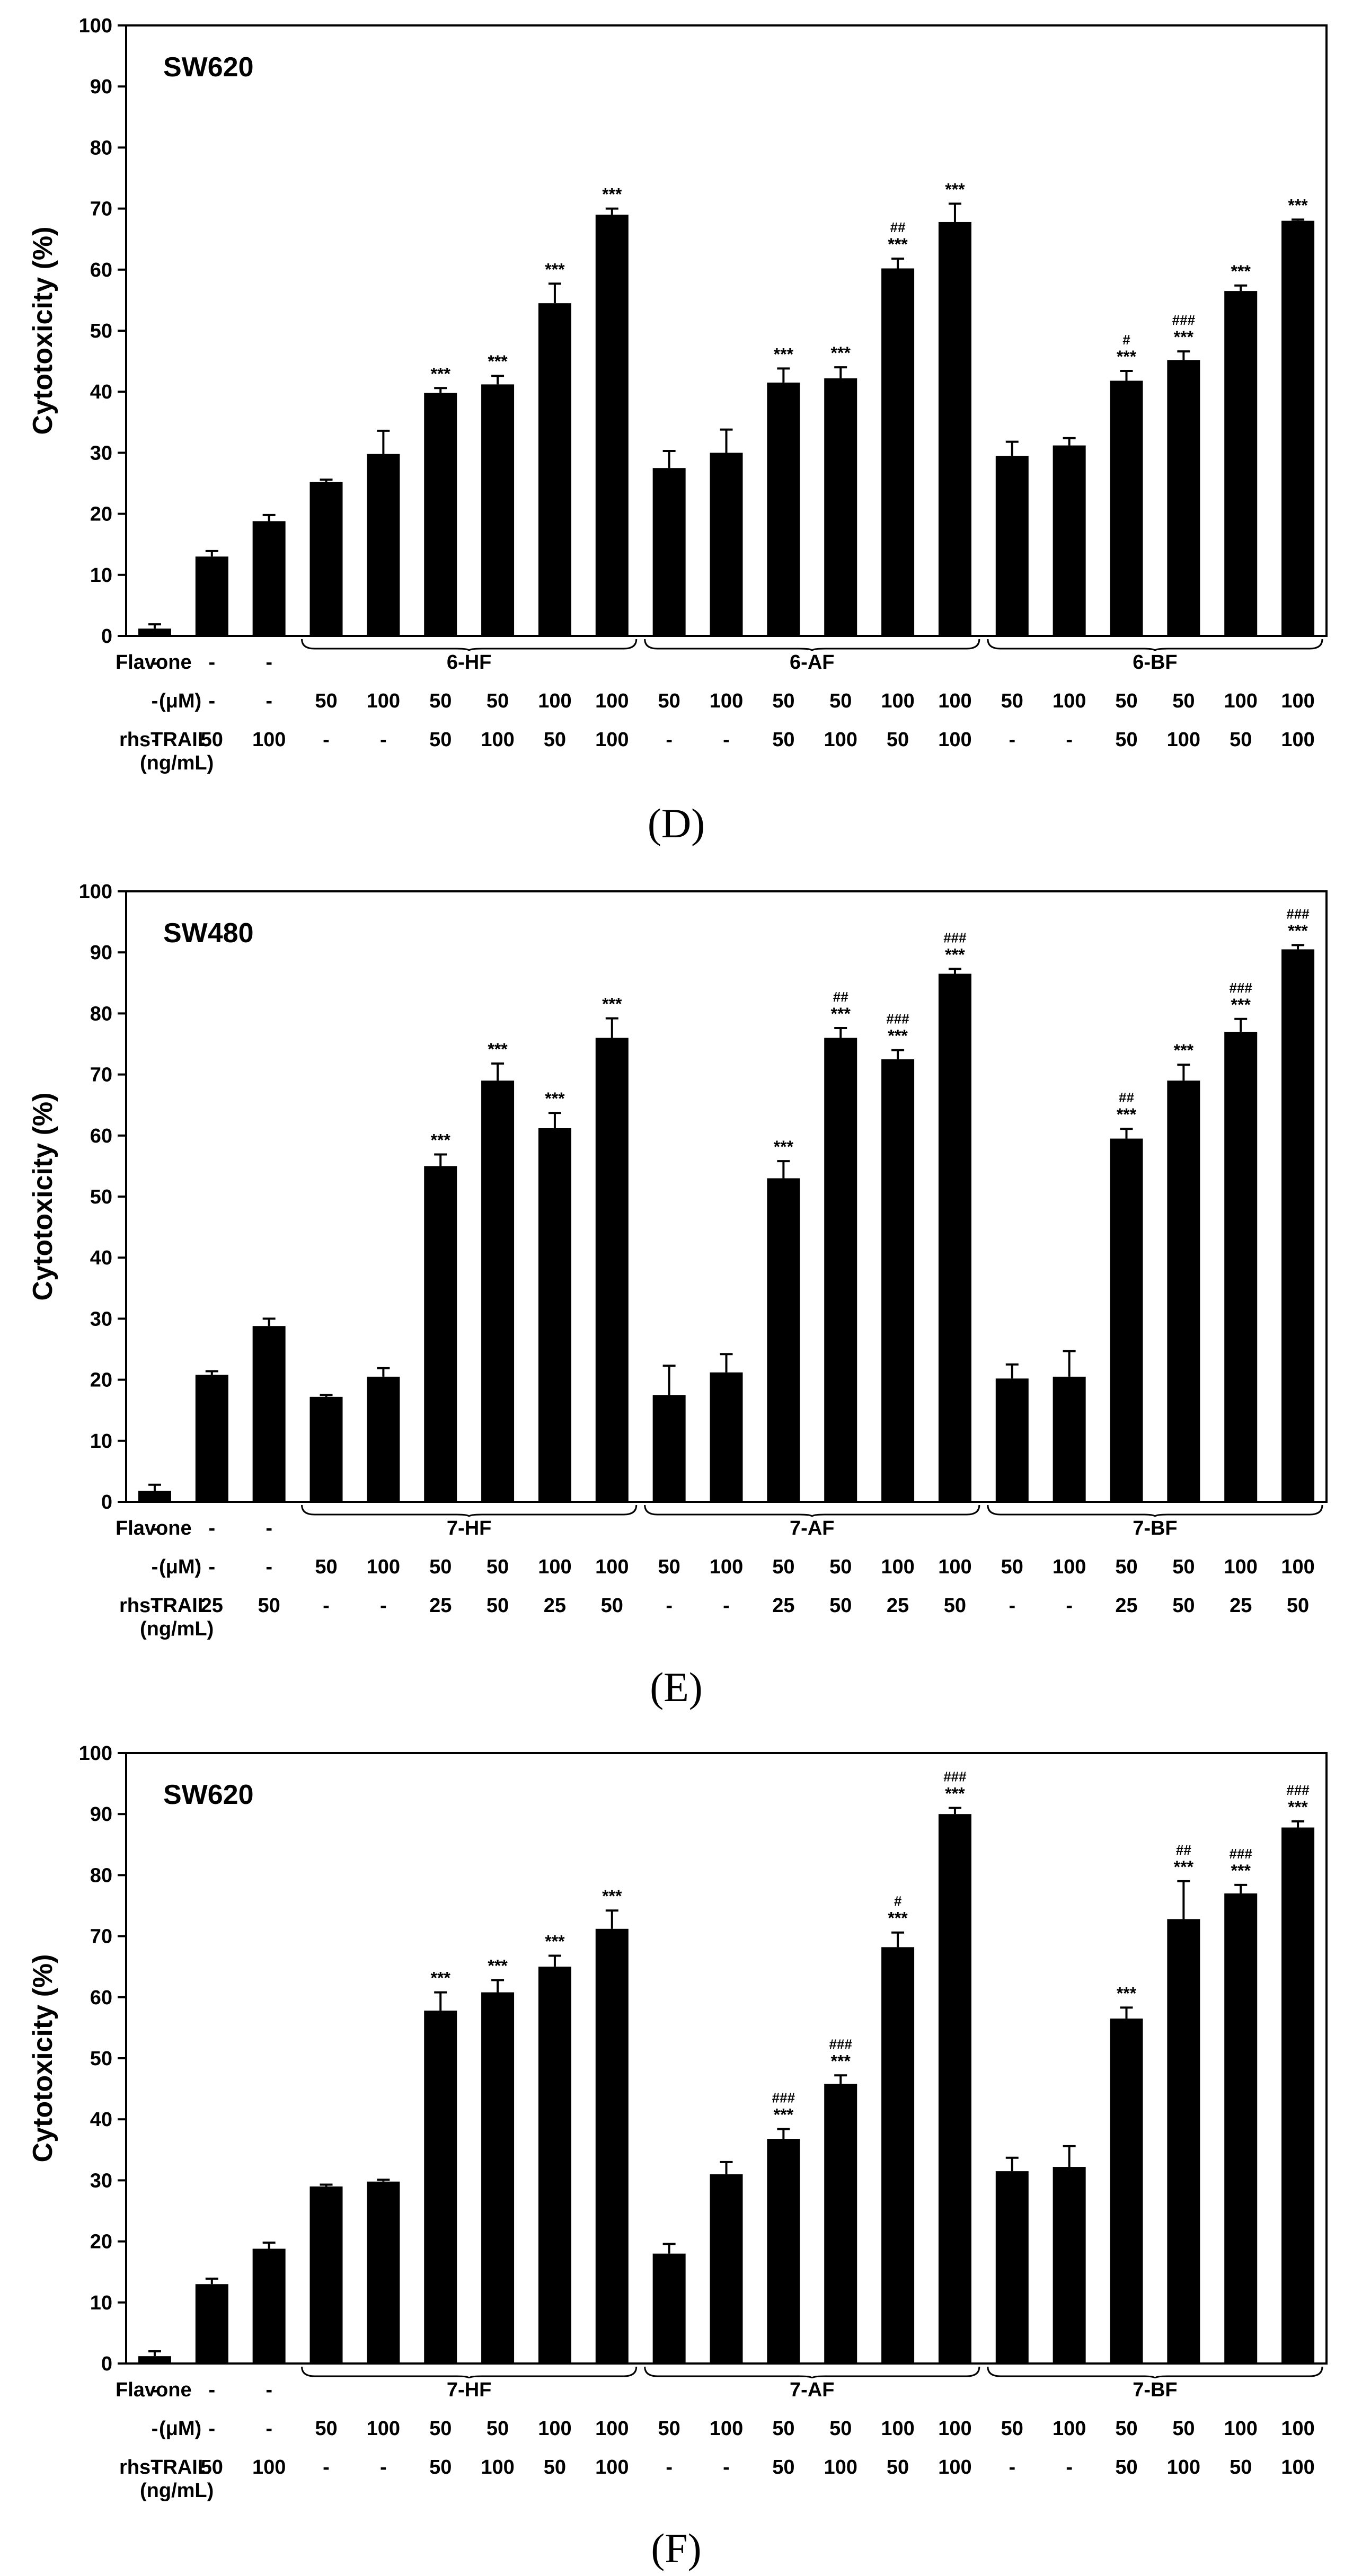 The height and width of the screenshot is (2576, 1353). Describe the element at coordinates (43, 1197) in the screenshot. I see `y-axis-label: Cytotoxicity (%)` at that location.